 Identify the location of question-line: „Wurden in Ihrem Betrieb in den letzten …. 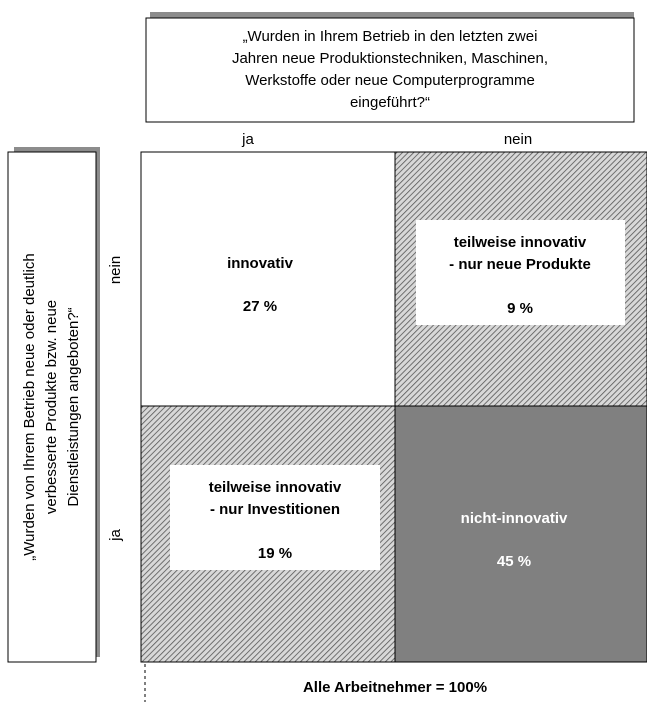
(390, 36).